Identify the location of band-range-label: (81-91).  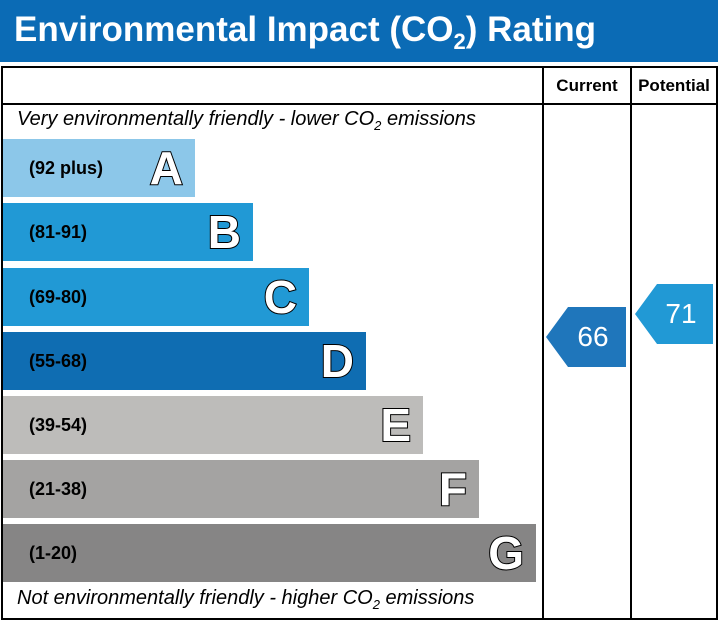
(58, 232).